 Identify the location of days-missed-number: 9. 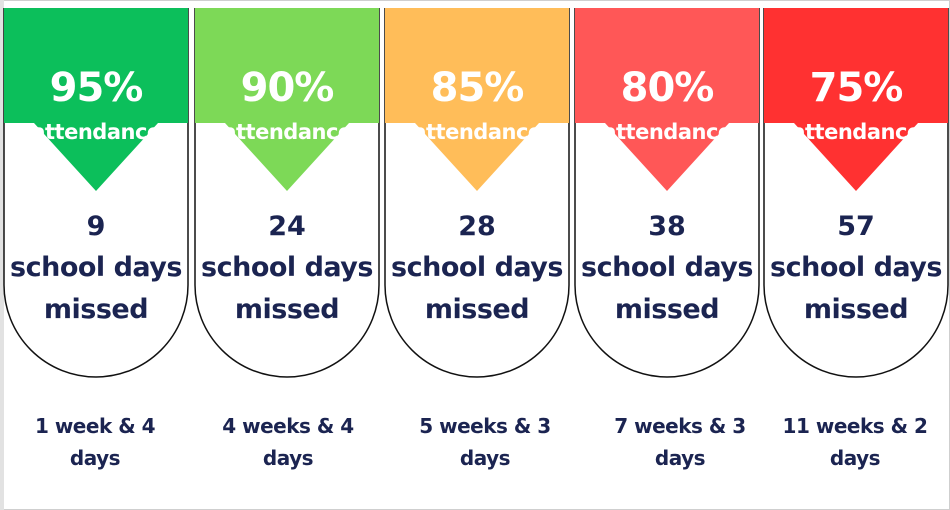
(96, 226).